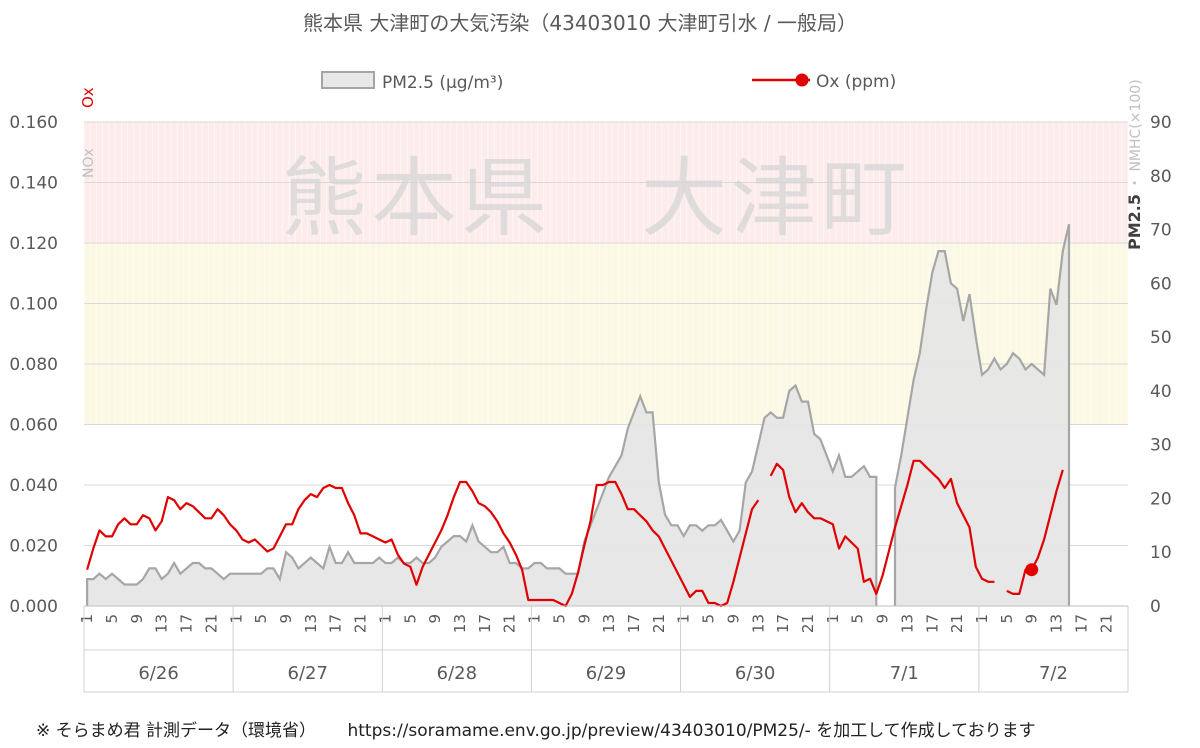 The height and width of the screenshot is (748, 1200). I want to click on right-tick-label: 20, so click(1161, 499).